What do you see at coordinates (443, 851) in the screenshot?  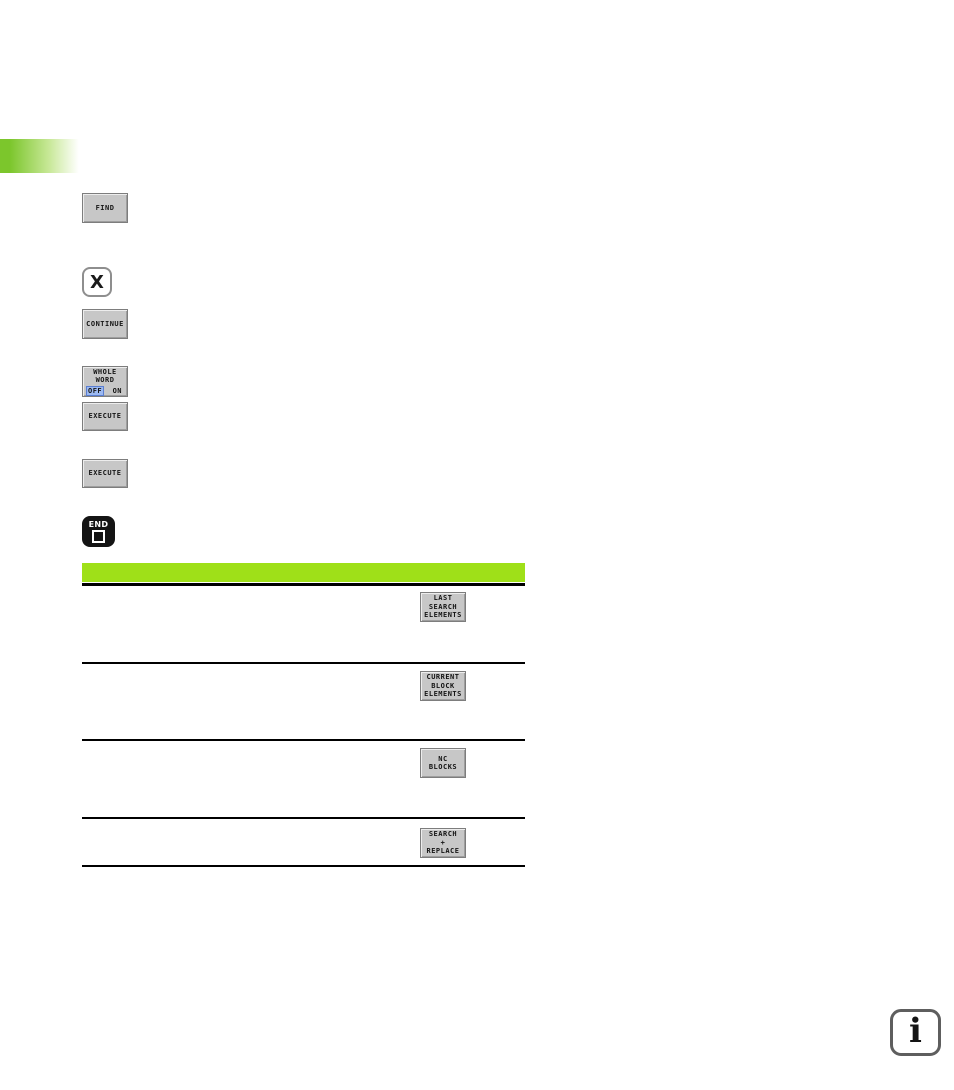 I see `softkey-label-line: REPLACE` at bounding box center [443, 851].